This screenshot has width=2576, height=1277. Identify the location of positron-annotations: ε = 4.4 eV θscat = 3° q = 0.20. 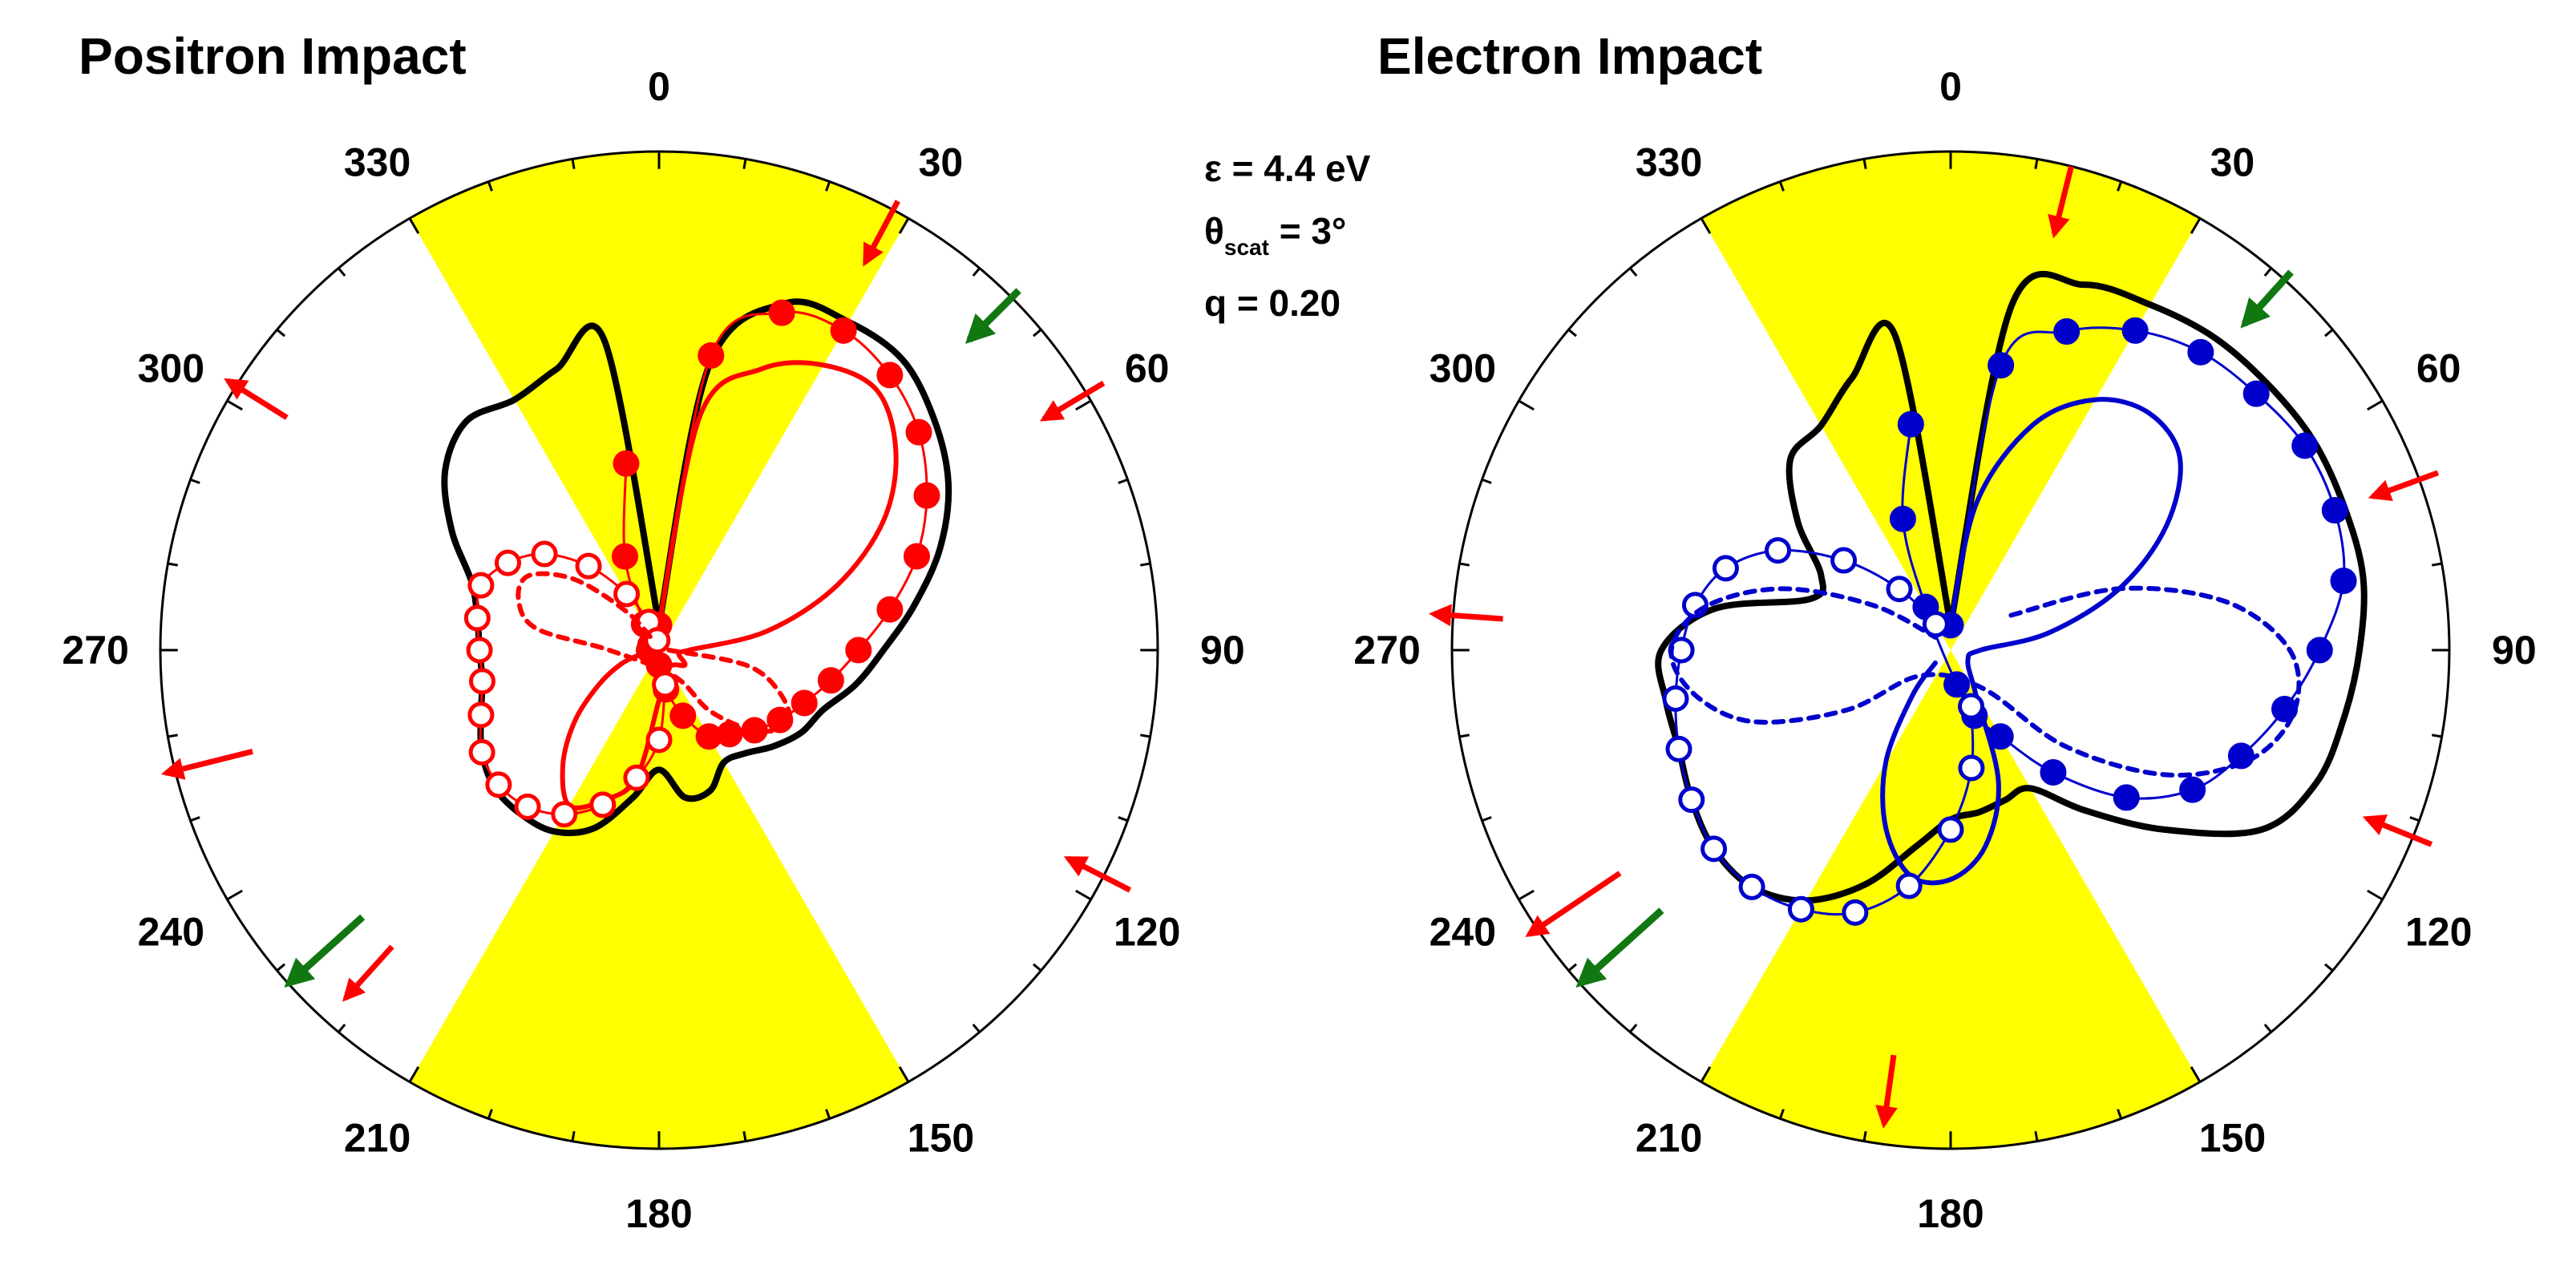
(1287, 236).